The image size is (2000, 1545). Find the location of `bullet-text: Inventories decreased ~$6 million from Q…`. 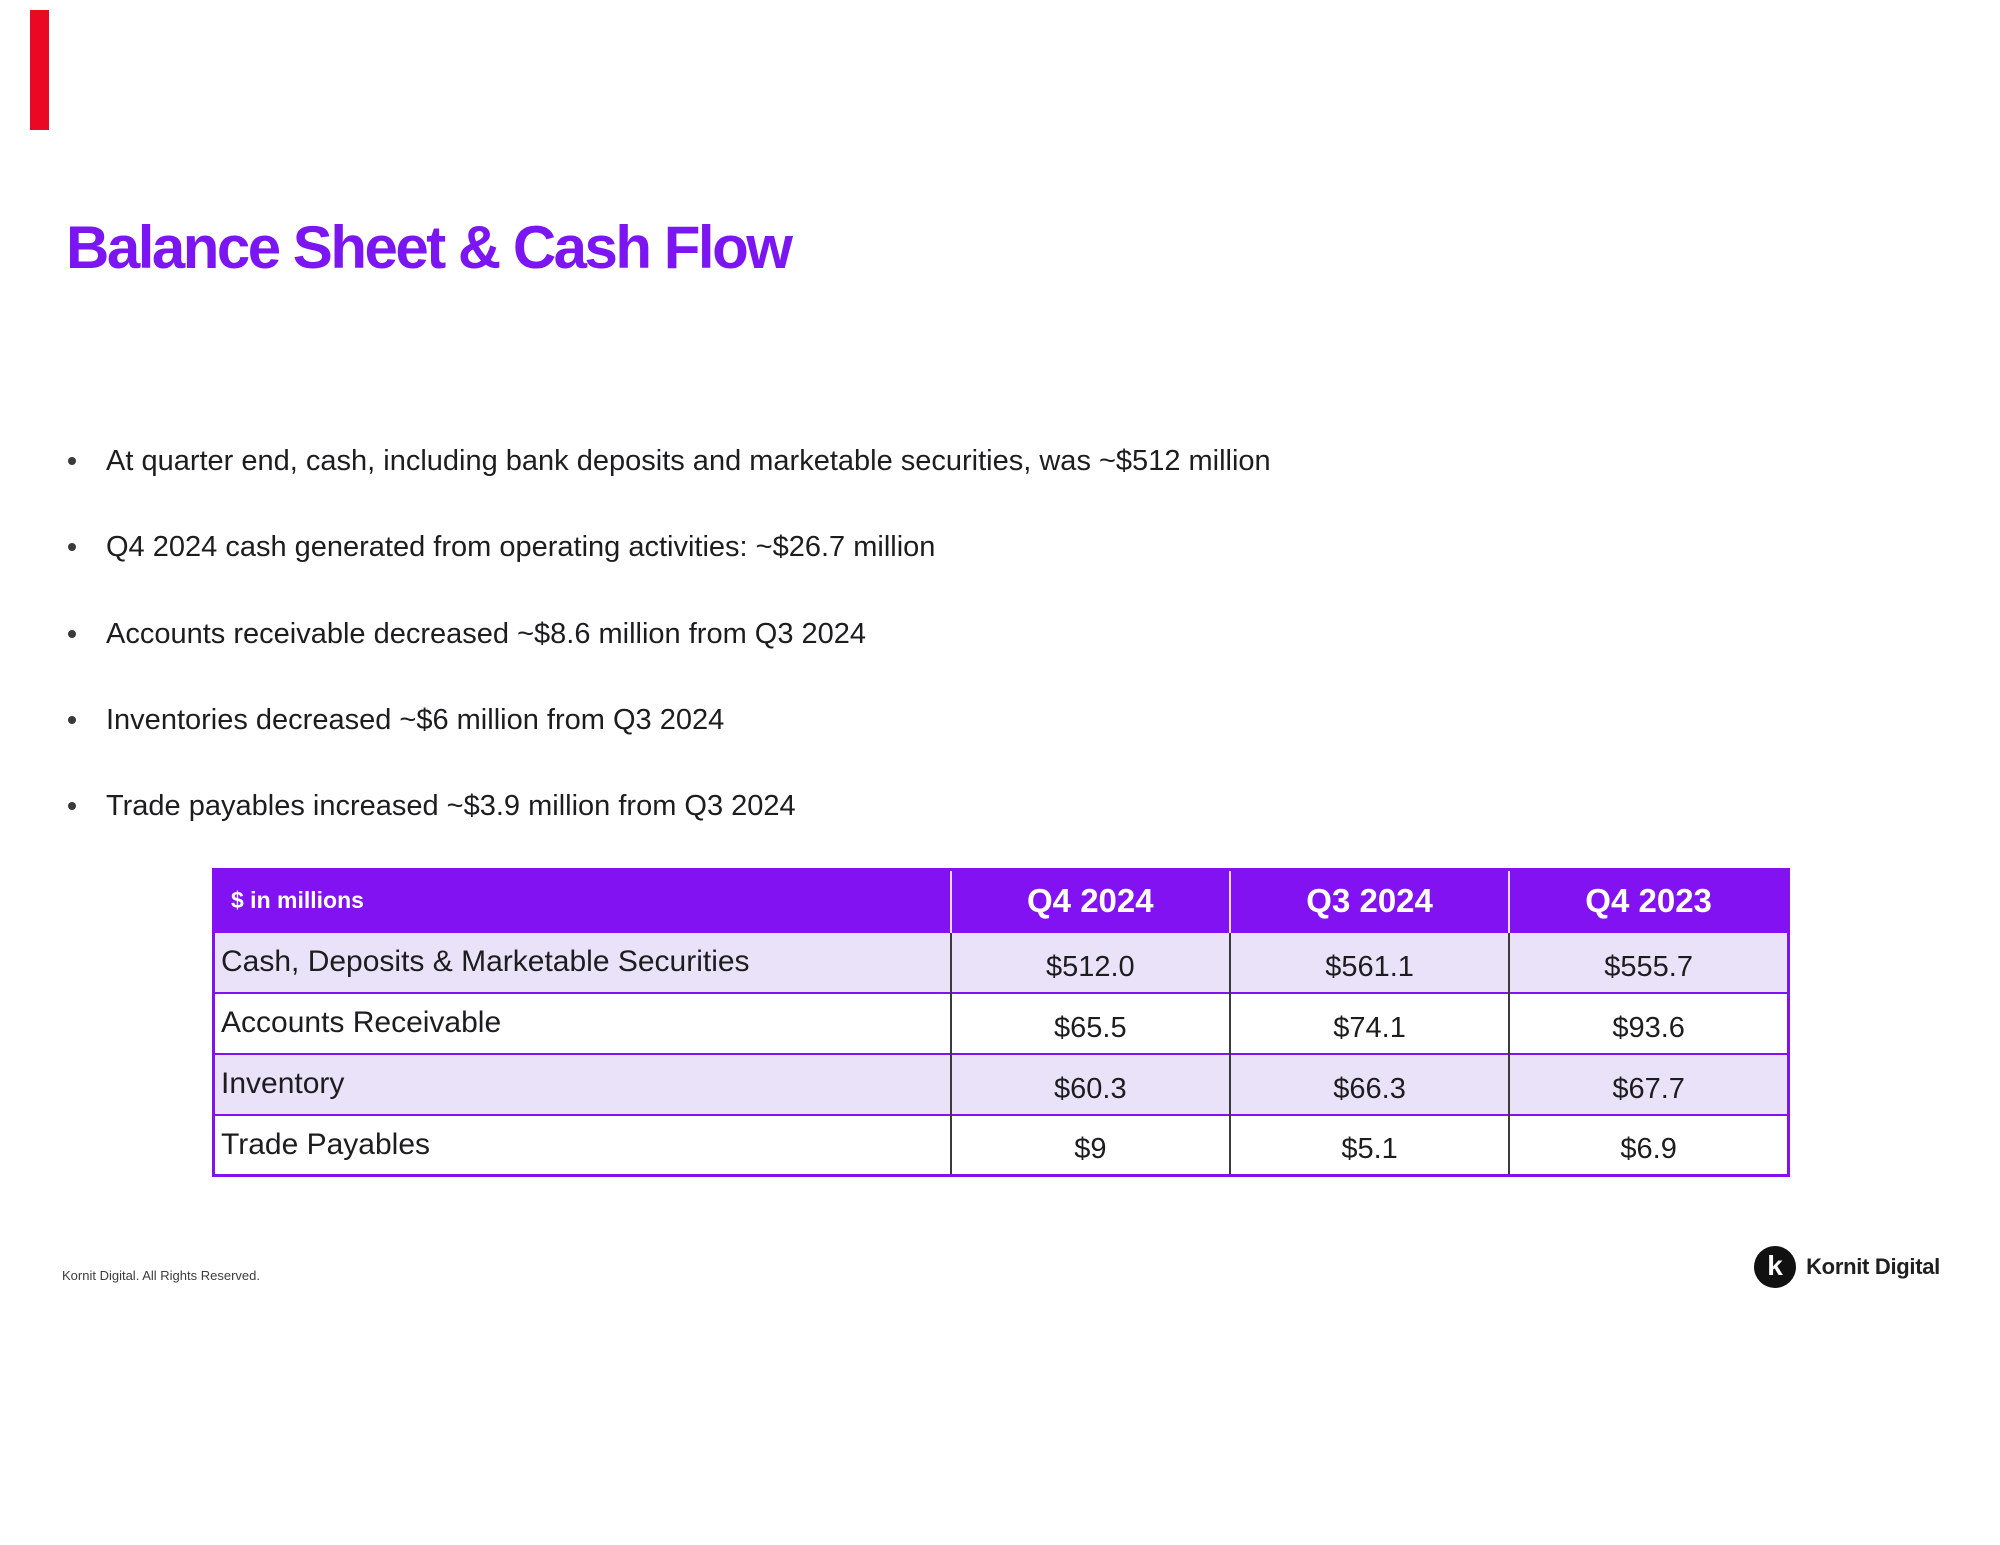

bullet-text: Inventories decreased ~$6 million from Q… is located at coordinates (415, 719).